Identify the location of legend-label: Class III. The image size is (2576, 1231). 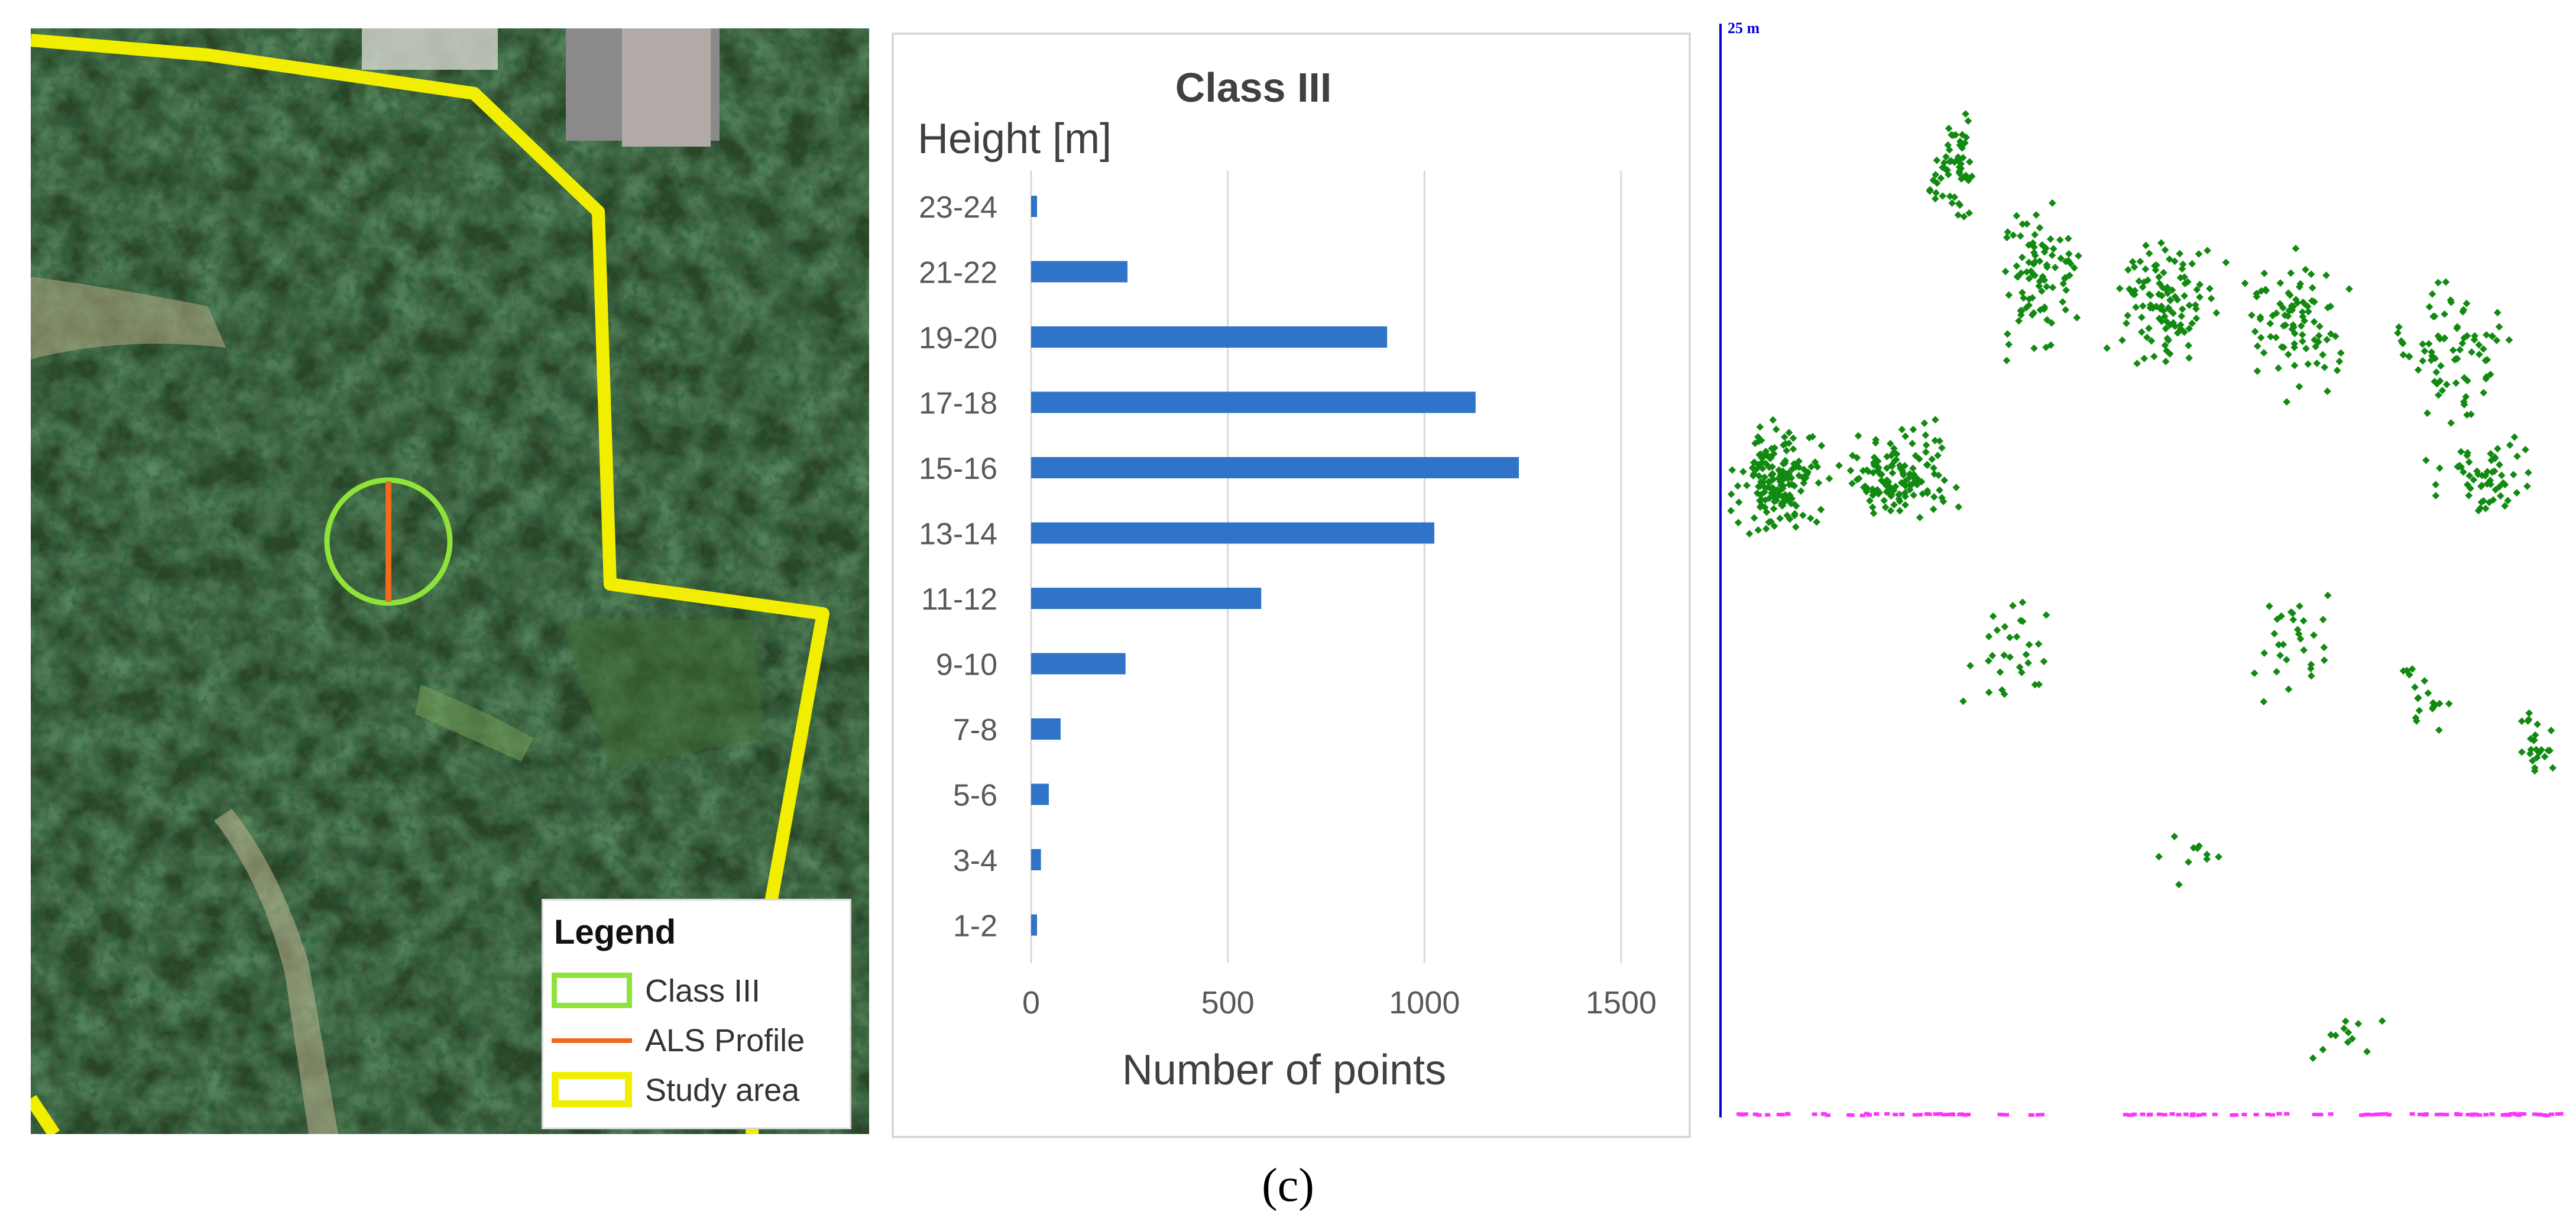
(703, 991).